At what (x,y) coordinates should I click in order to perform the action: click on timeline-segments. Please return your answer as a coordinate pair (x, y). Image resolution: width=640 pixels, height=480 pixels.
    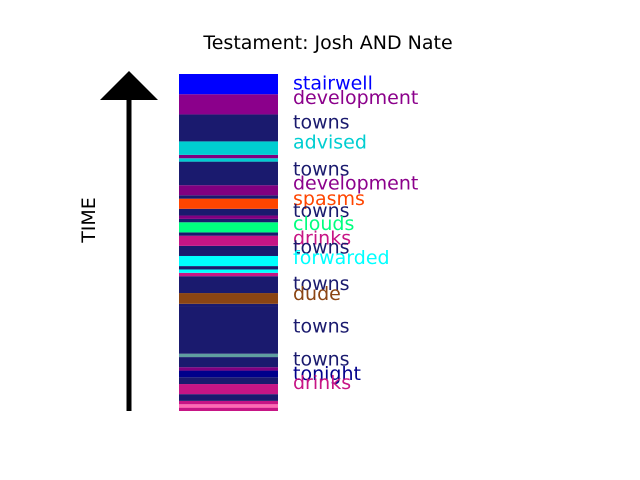
    Looking at the image, I should click on (228, 242).